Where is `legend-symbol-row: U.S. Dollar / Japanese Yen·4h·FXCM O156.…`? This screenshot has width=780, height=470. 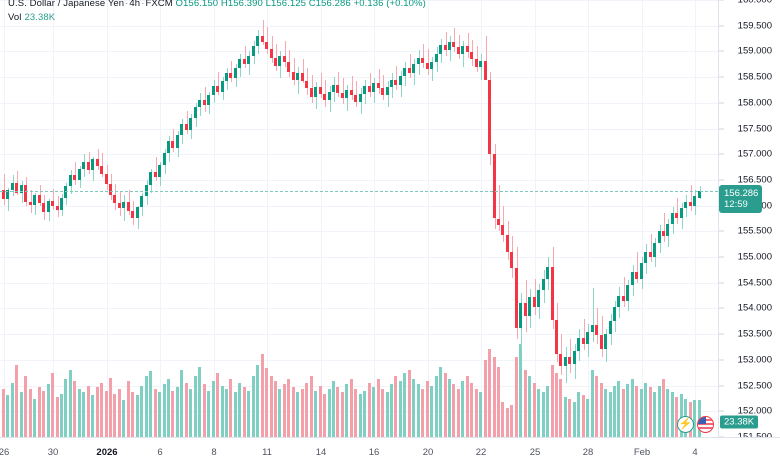 legend-symbol-row: U.S. Dollar / Japanese Yen·4h·FXCM O156.… is located at coordinates (217, 4).